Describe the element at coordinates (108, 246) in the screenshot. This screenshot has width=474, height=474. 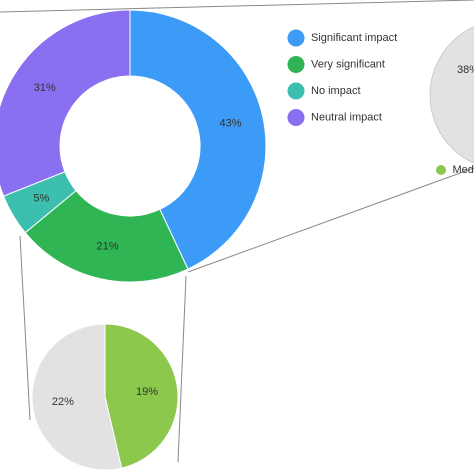
I see `data-label: 21%` at that location.